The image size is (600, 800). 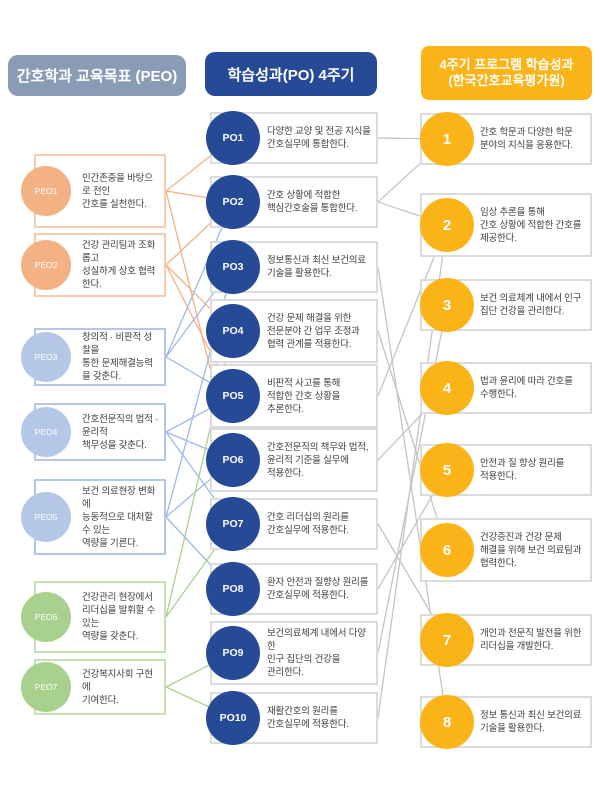 I want to click on po1-badge: PO1, so click(x=233, y=138).